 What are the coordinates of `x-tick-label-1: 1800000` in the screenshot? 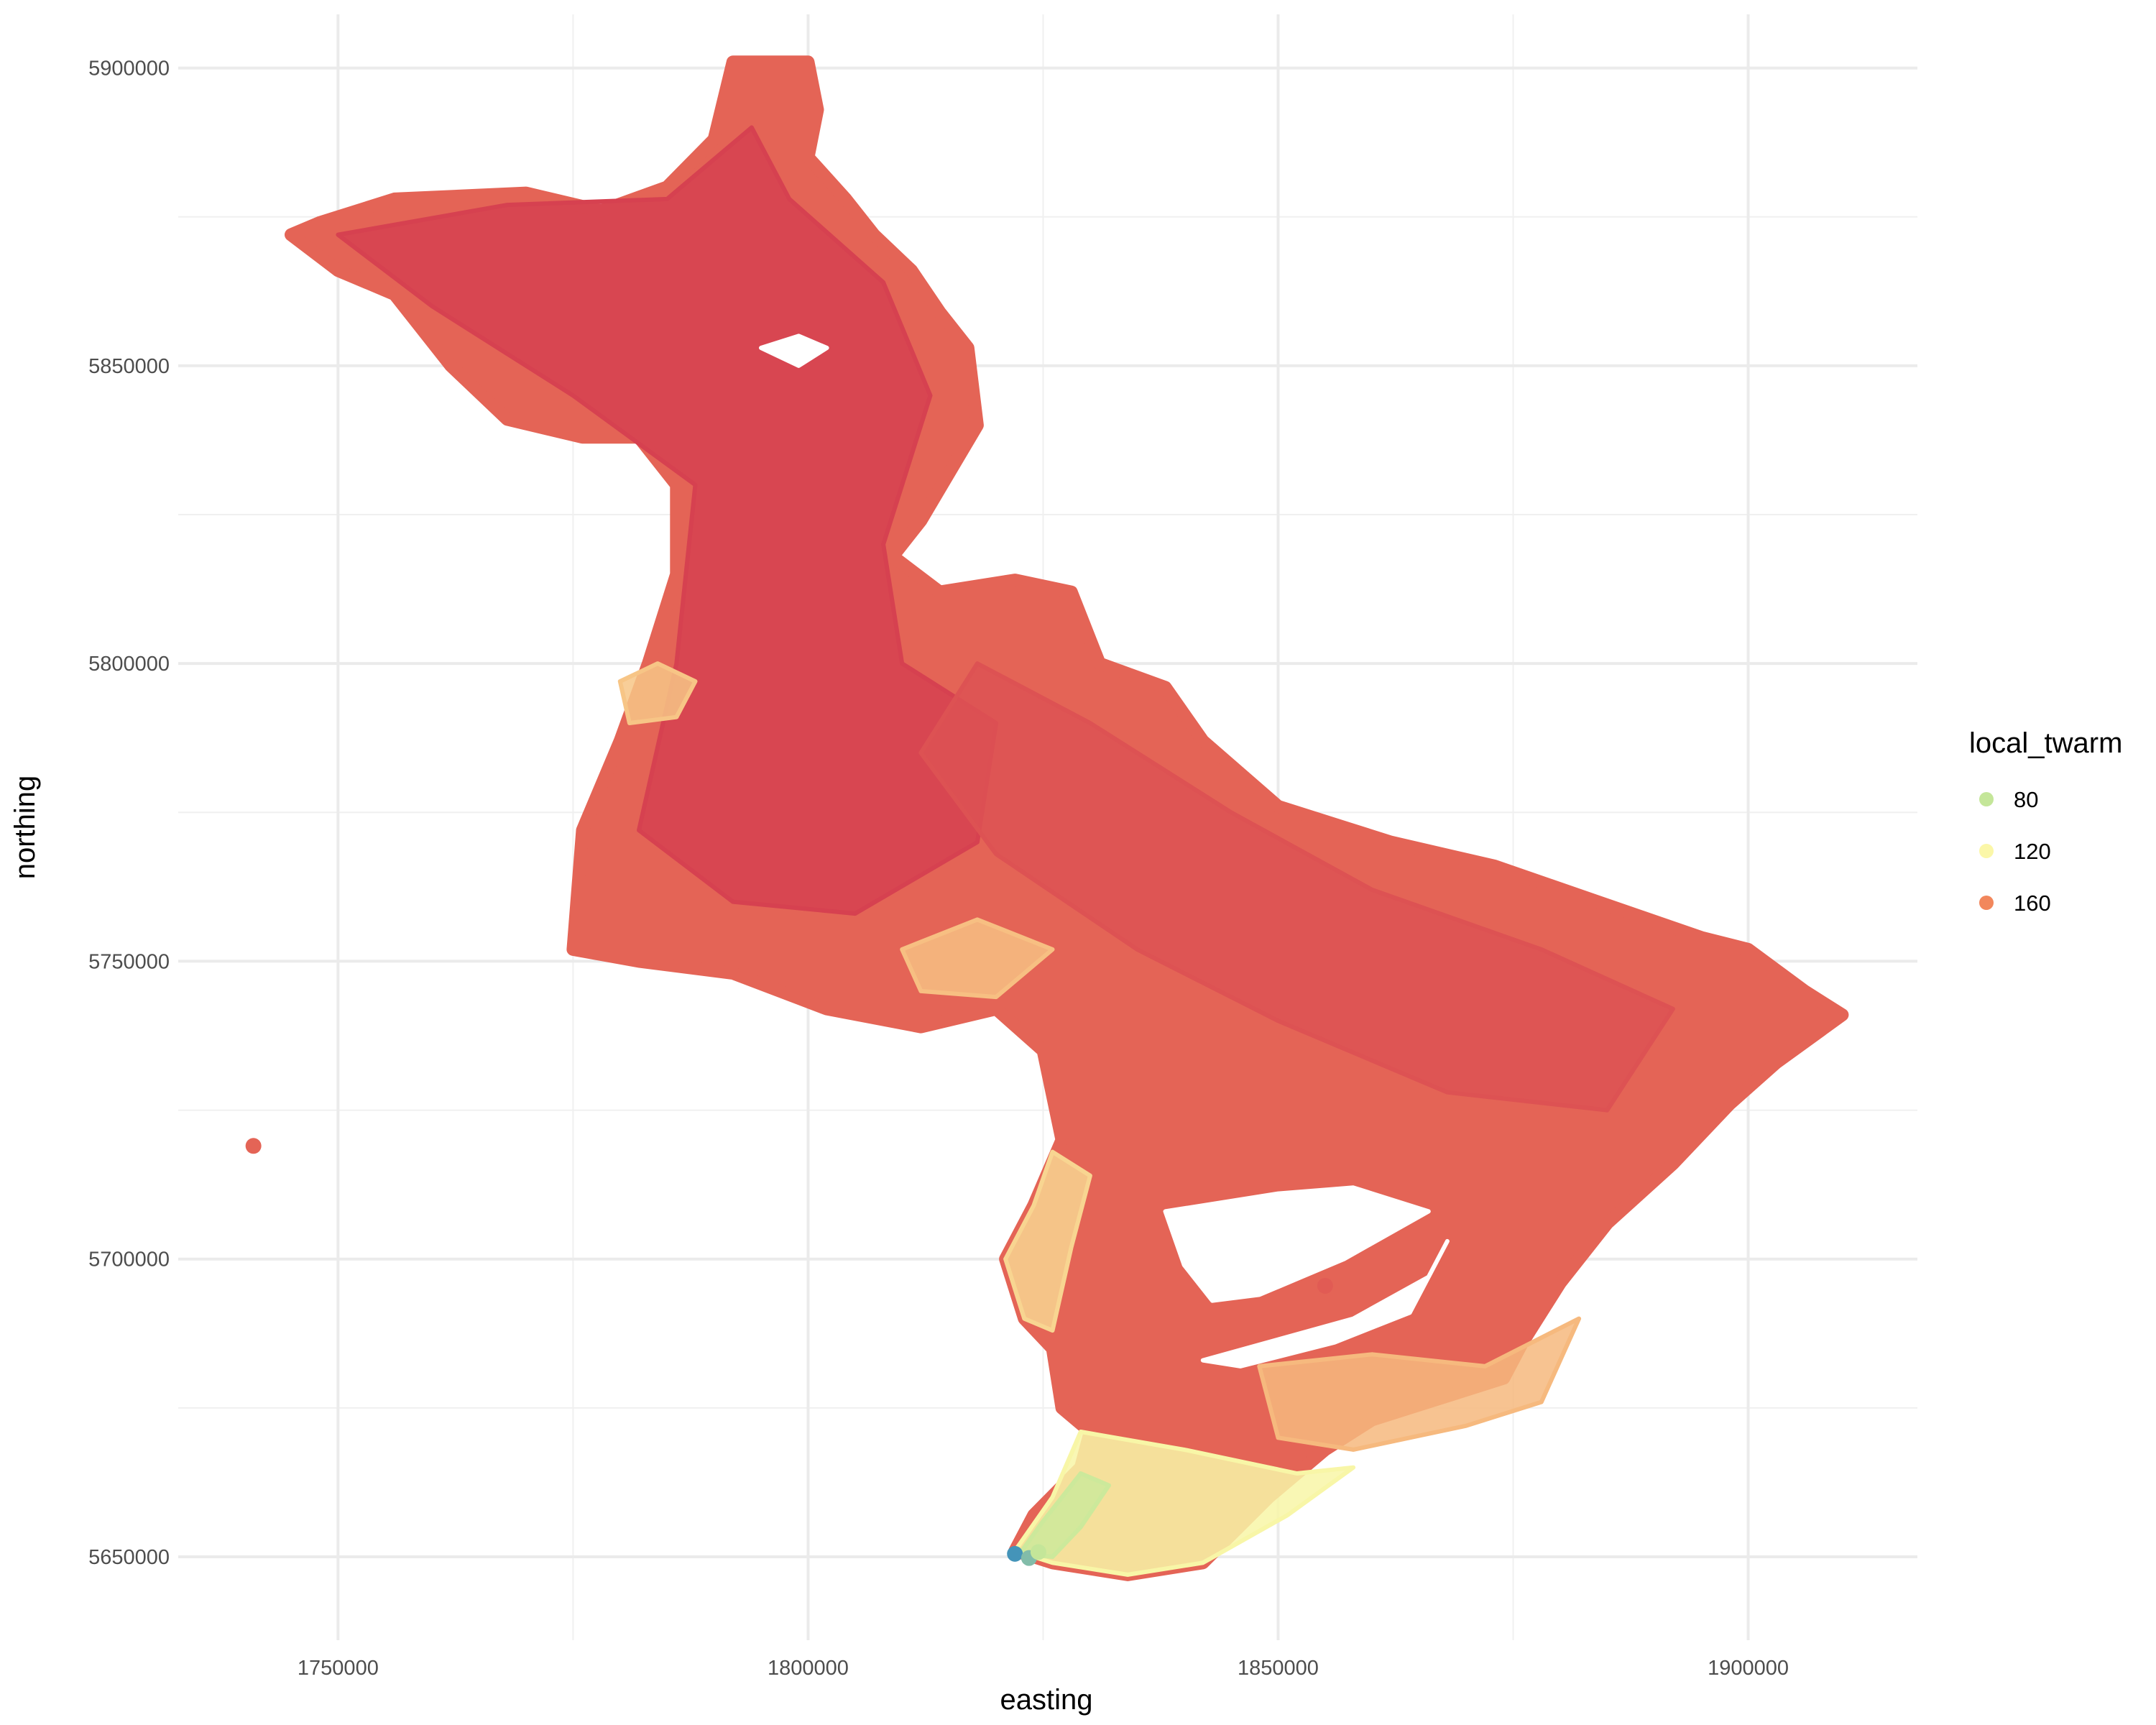 It's located at (808, 1668).